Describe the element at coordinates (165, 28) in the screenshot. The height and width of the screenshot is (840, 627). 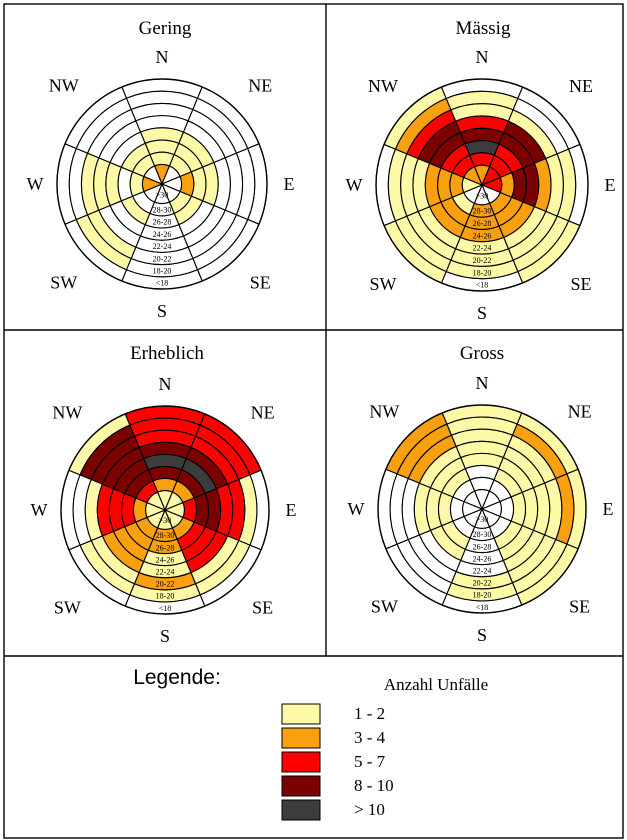
I see `chart-title: Gering` at that location.